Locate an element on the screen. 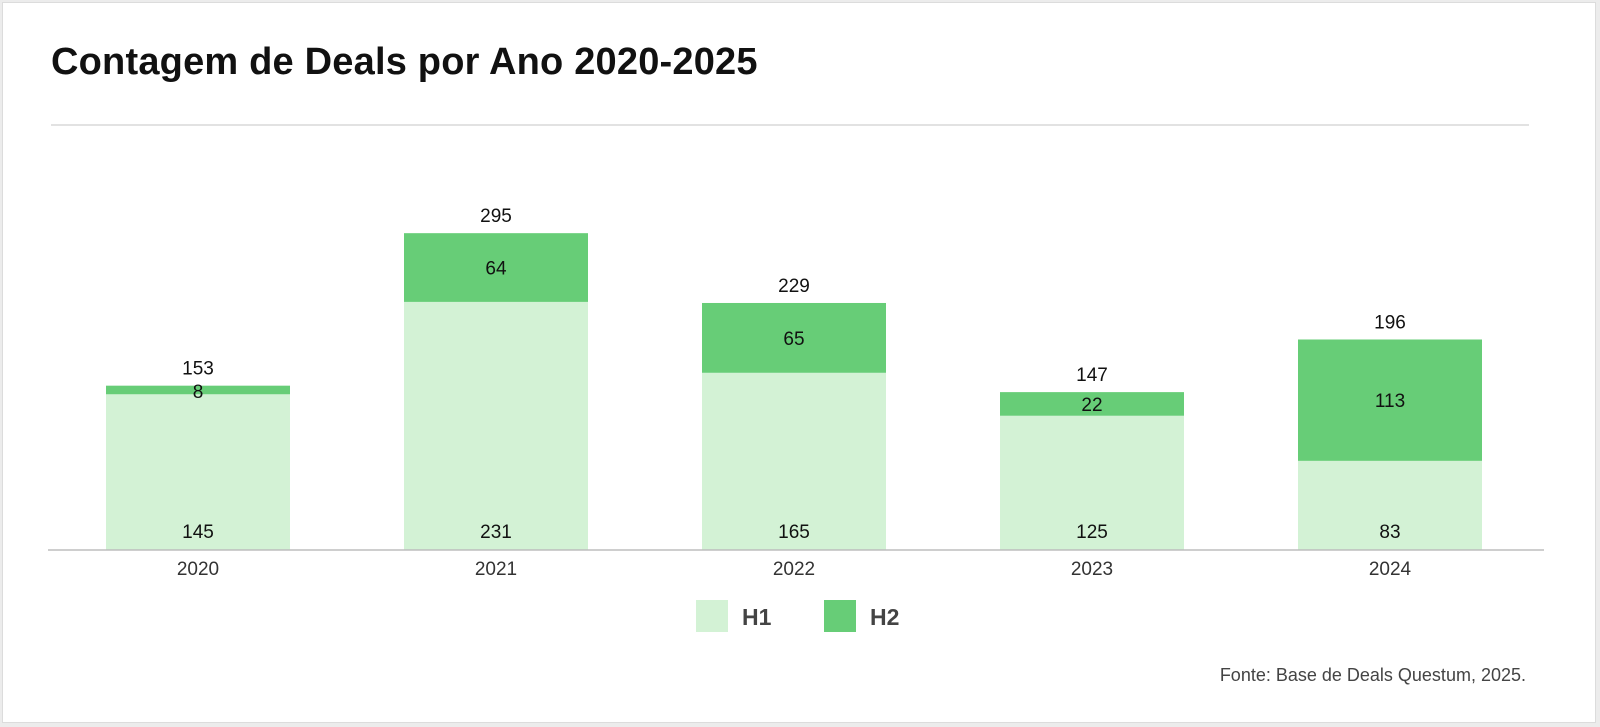  bar-h2-2024 is located at coordinates (1390, 400).